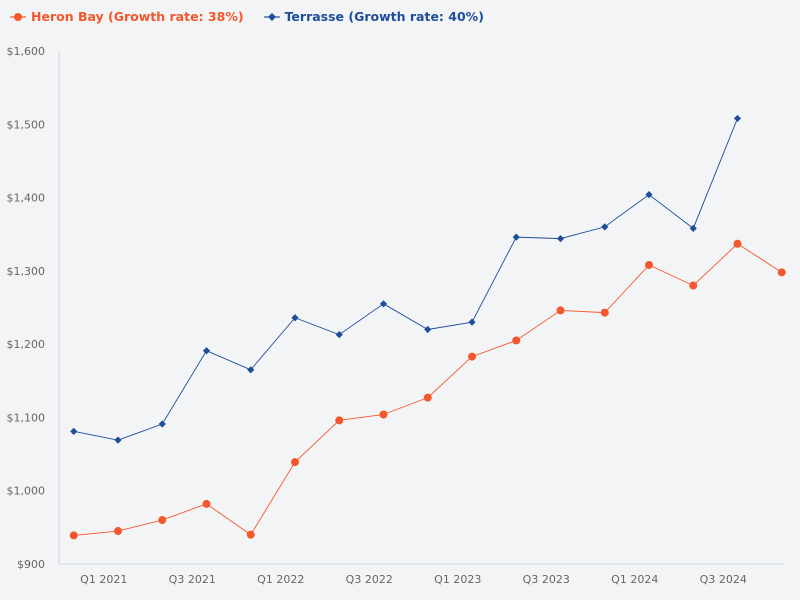  I want to click on y-tick-label: $900, so click(31, 564).